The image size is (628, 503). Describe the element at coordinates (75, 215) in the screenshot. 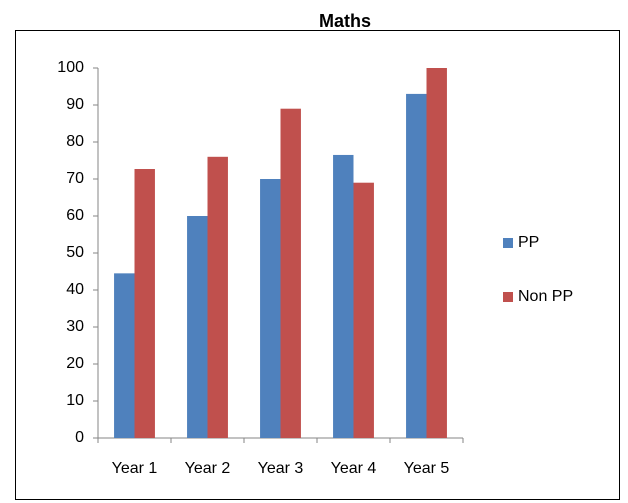

I see `y-tick-label: 60` at that location.